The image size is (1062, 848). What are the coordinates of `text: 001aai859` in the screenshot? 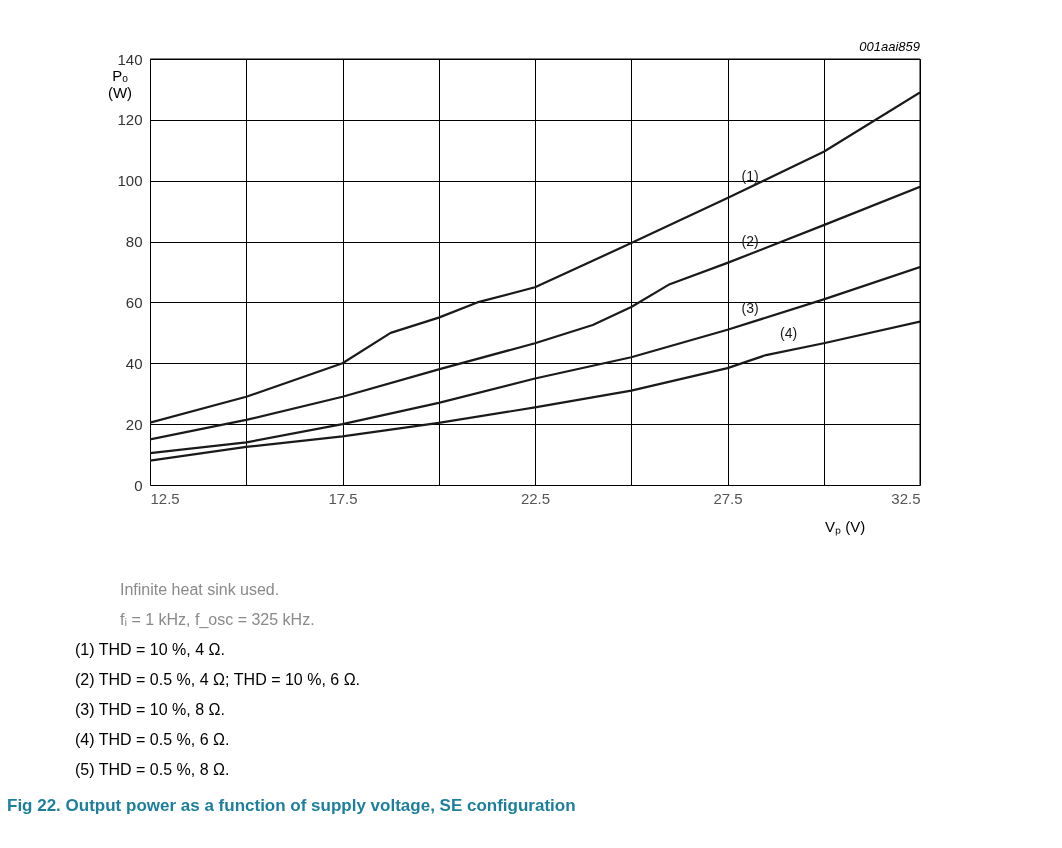 It's located at (889, 46).